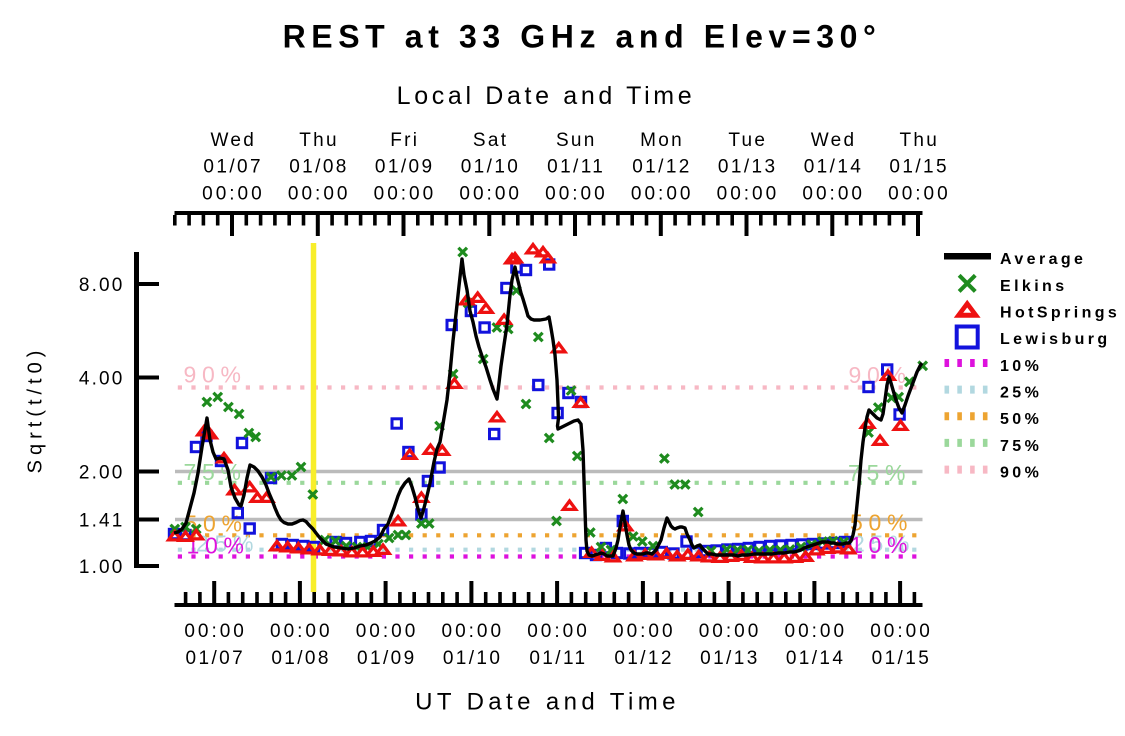  What do you see at coordinates (662, 140) in the screenshot?
I see `svg-text: Mon` at bounding box center [662, 140].